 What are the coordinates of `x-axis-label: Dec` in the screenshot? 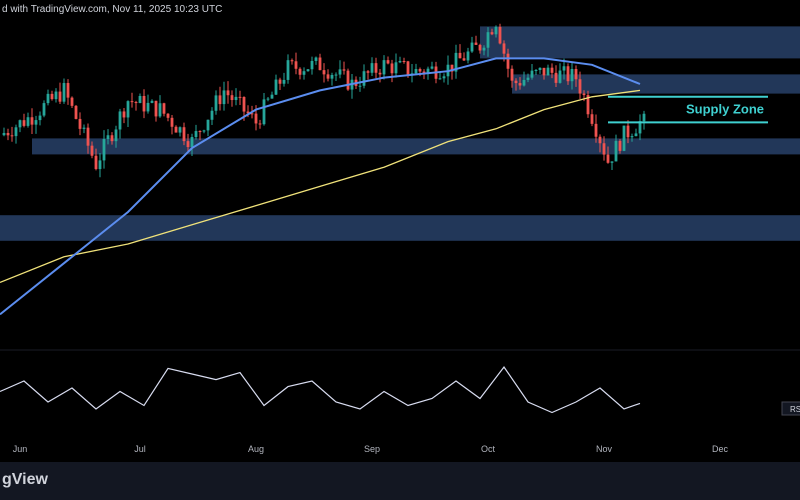 It's located at (720, 449).